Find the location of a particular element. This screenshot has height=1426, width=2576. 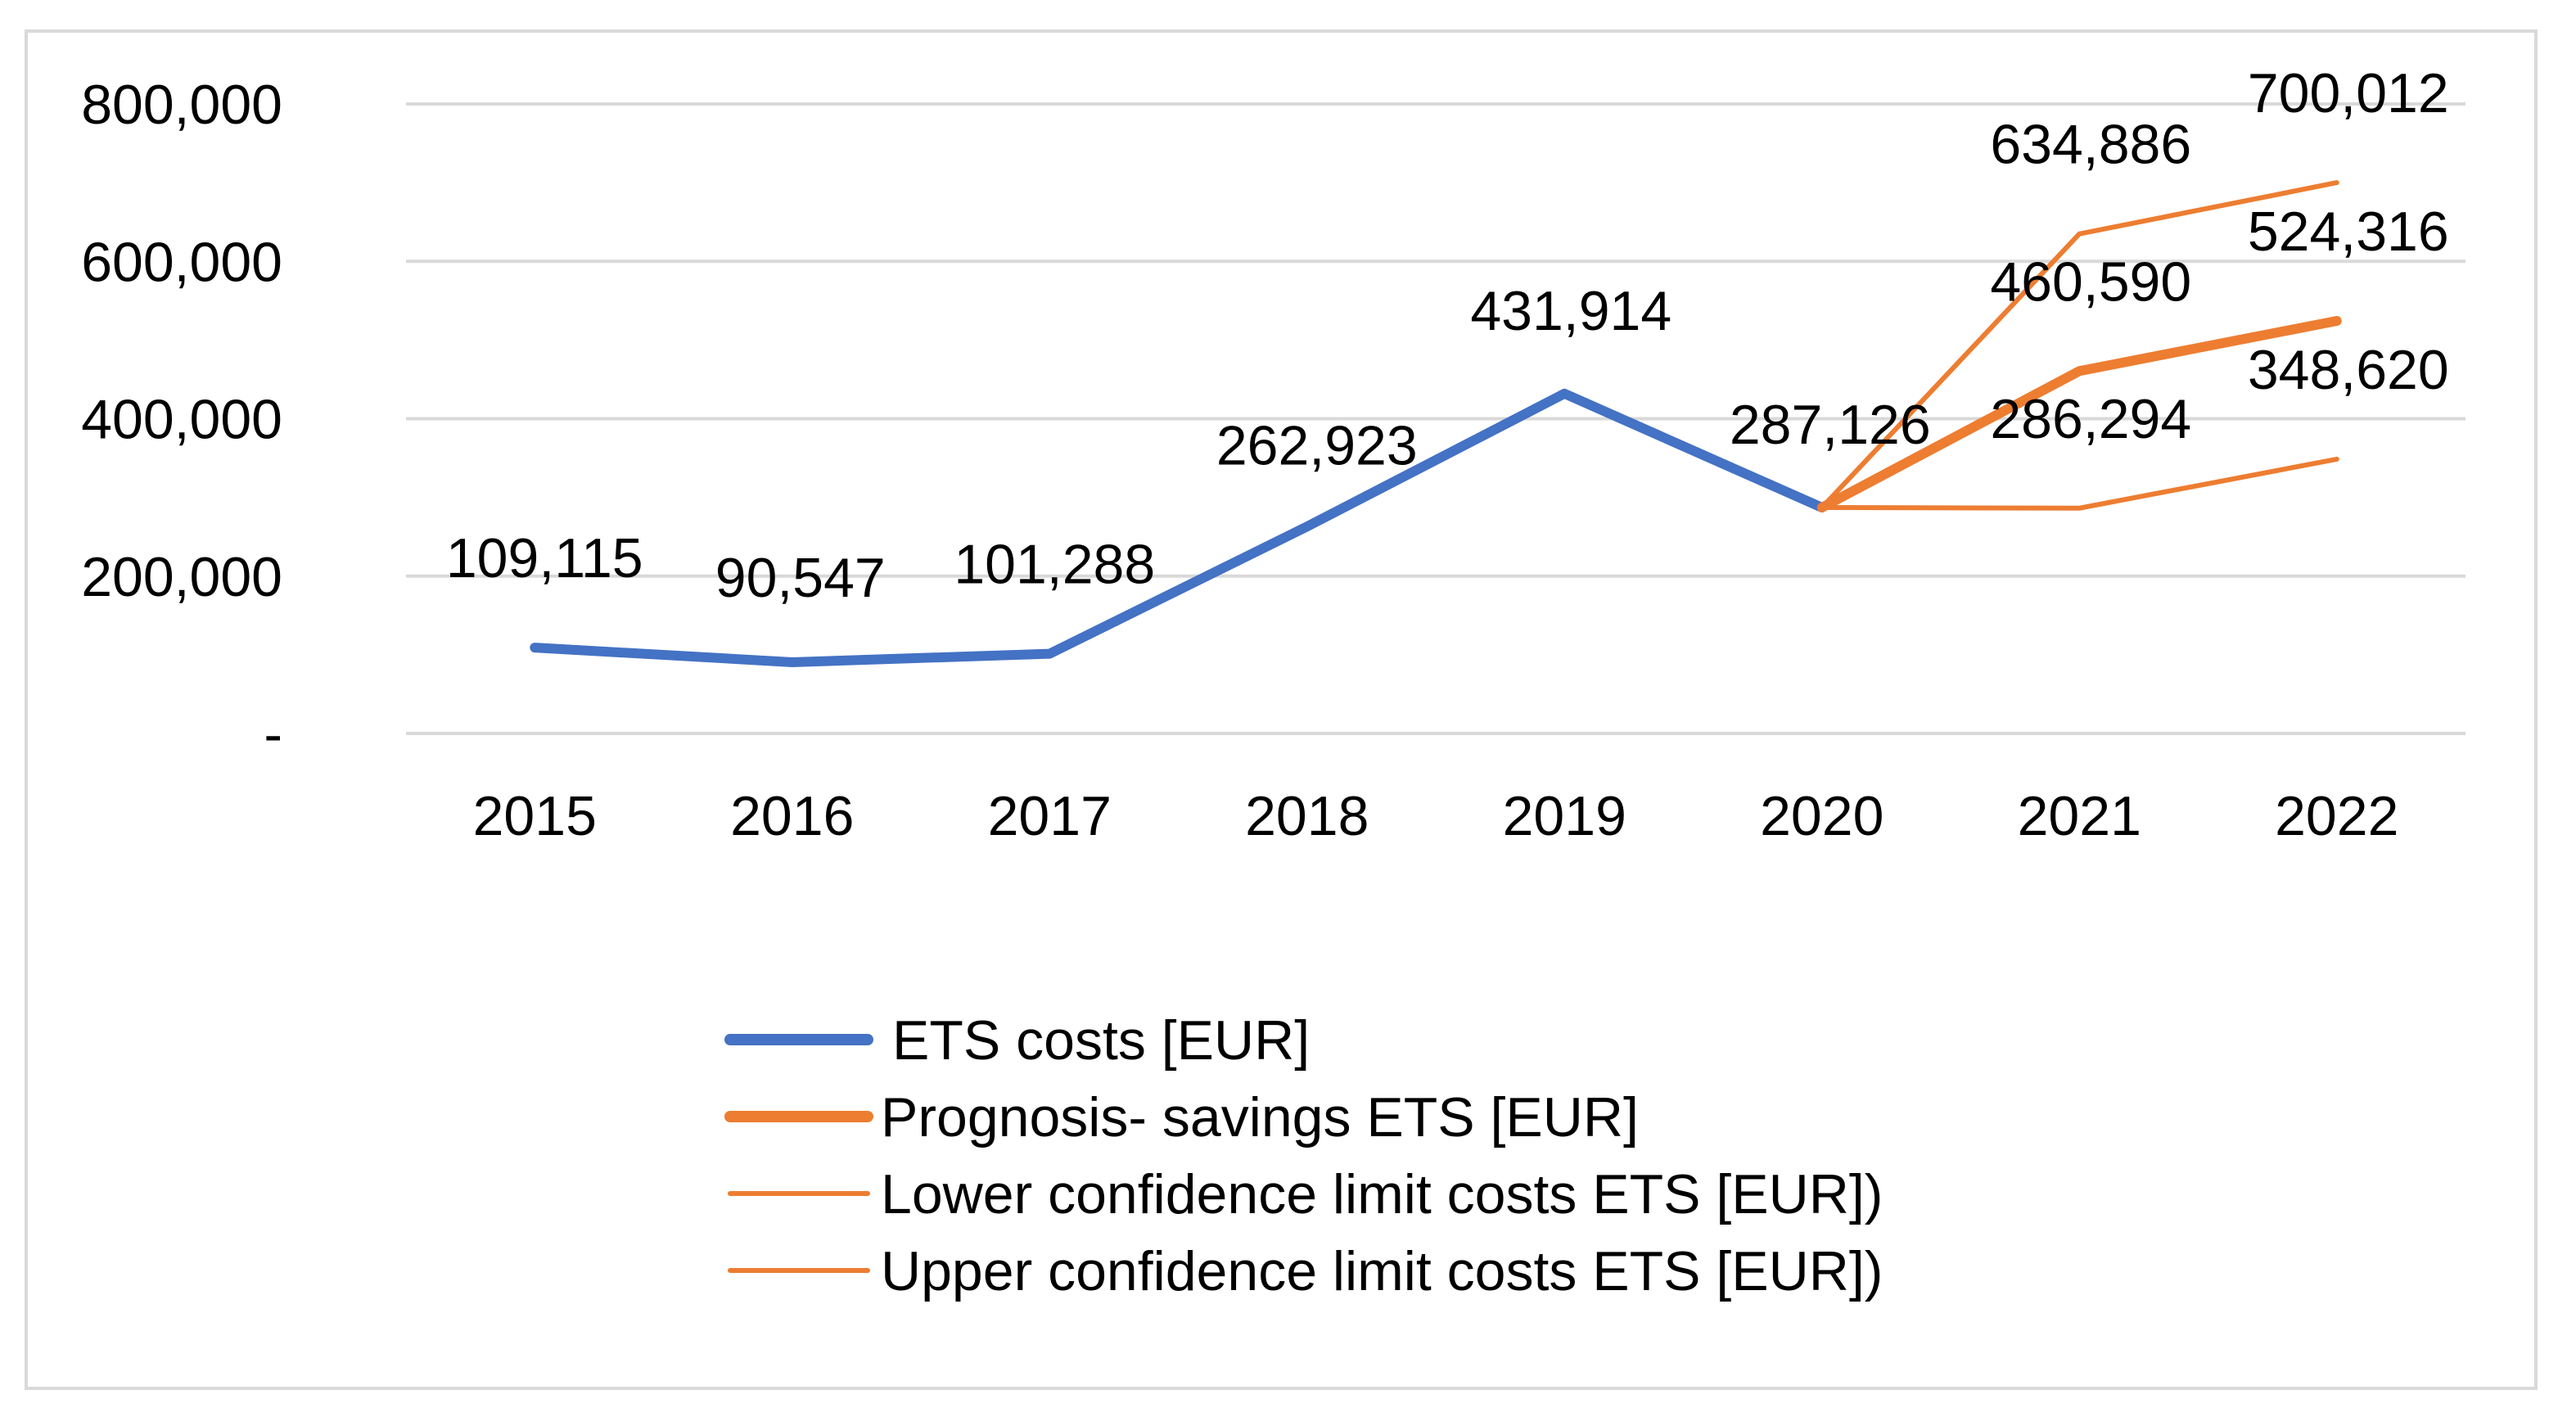

y-tick-label: 400,000 is located at coordinates (181, 420).